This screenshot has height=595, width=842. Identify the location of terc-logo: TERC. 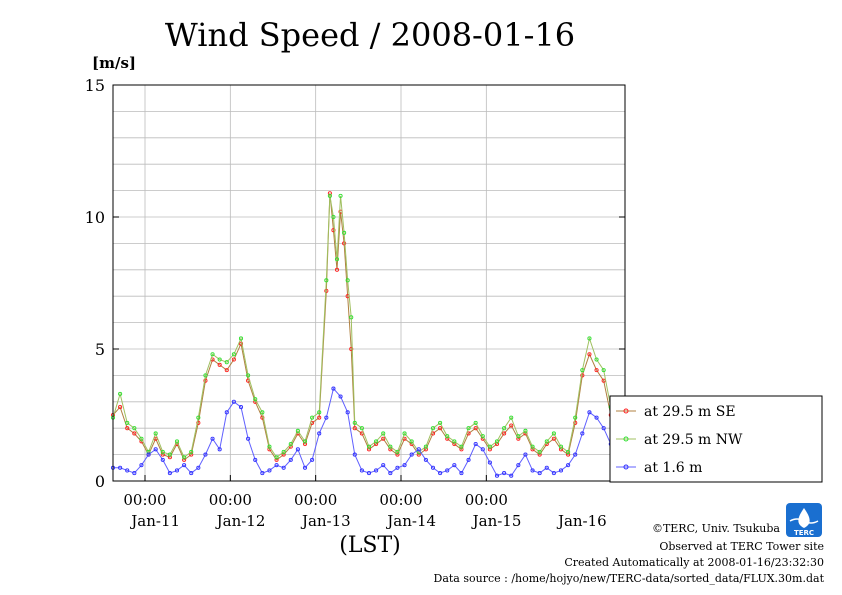
(804, 520).